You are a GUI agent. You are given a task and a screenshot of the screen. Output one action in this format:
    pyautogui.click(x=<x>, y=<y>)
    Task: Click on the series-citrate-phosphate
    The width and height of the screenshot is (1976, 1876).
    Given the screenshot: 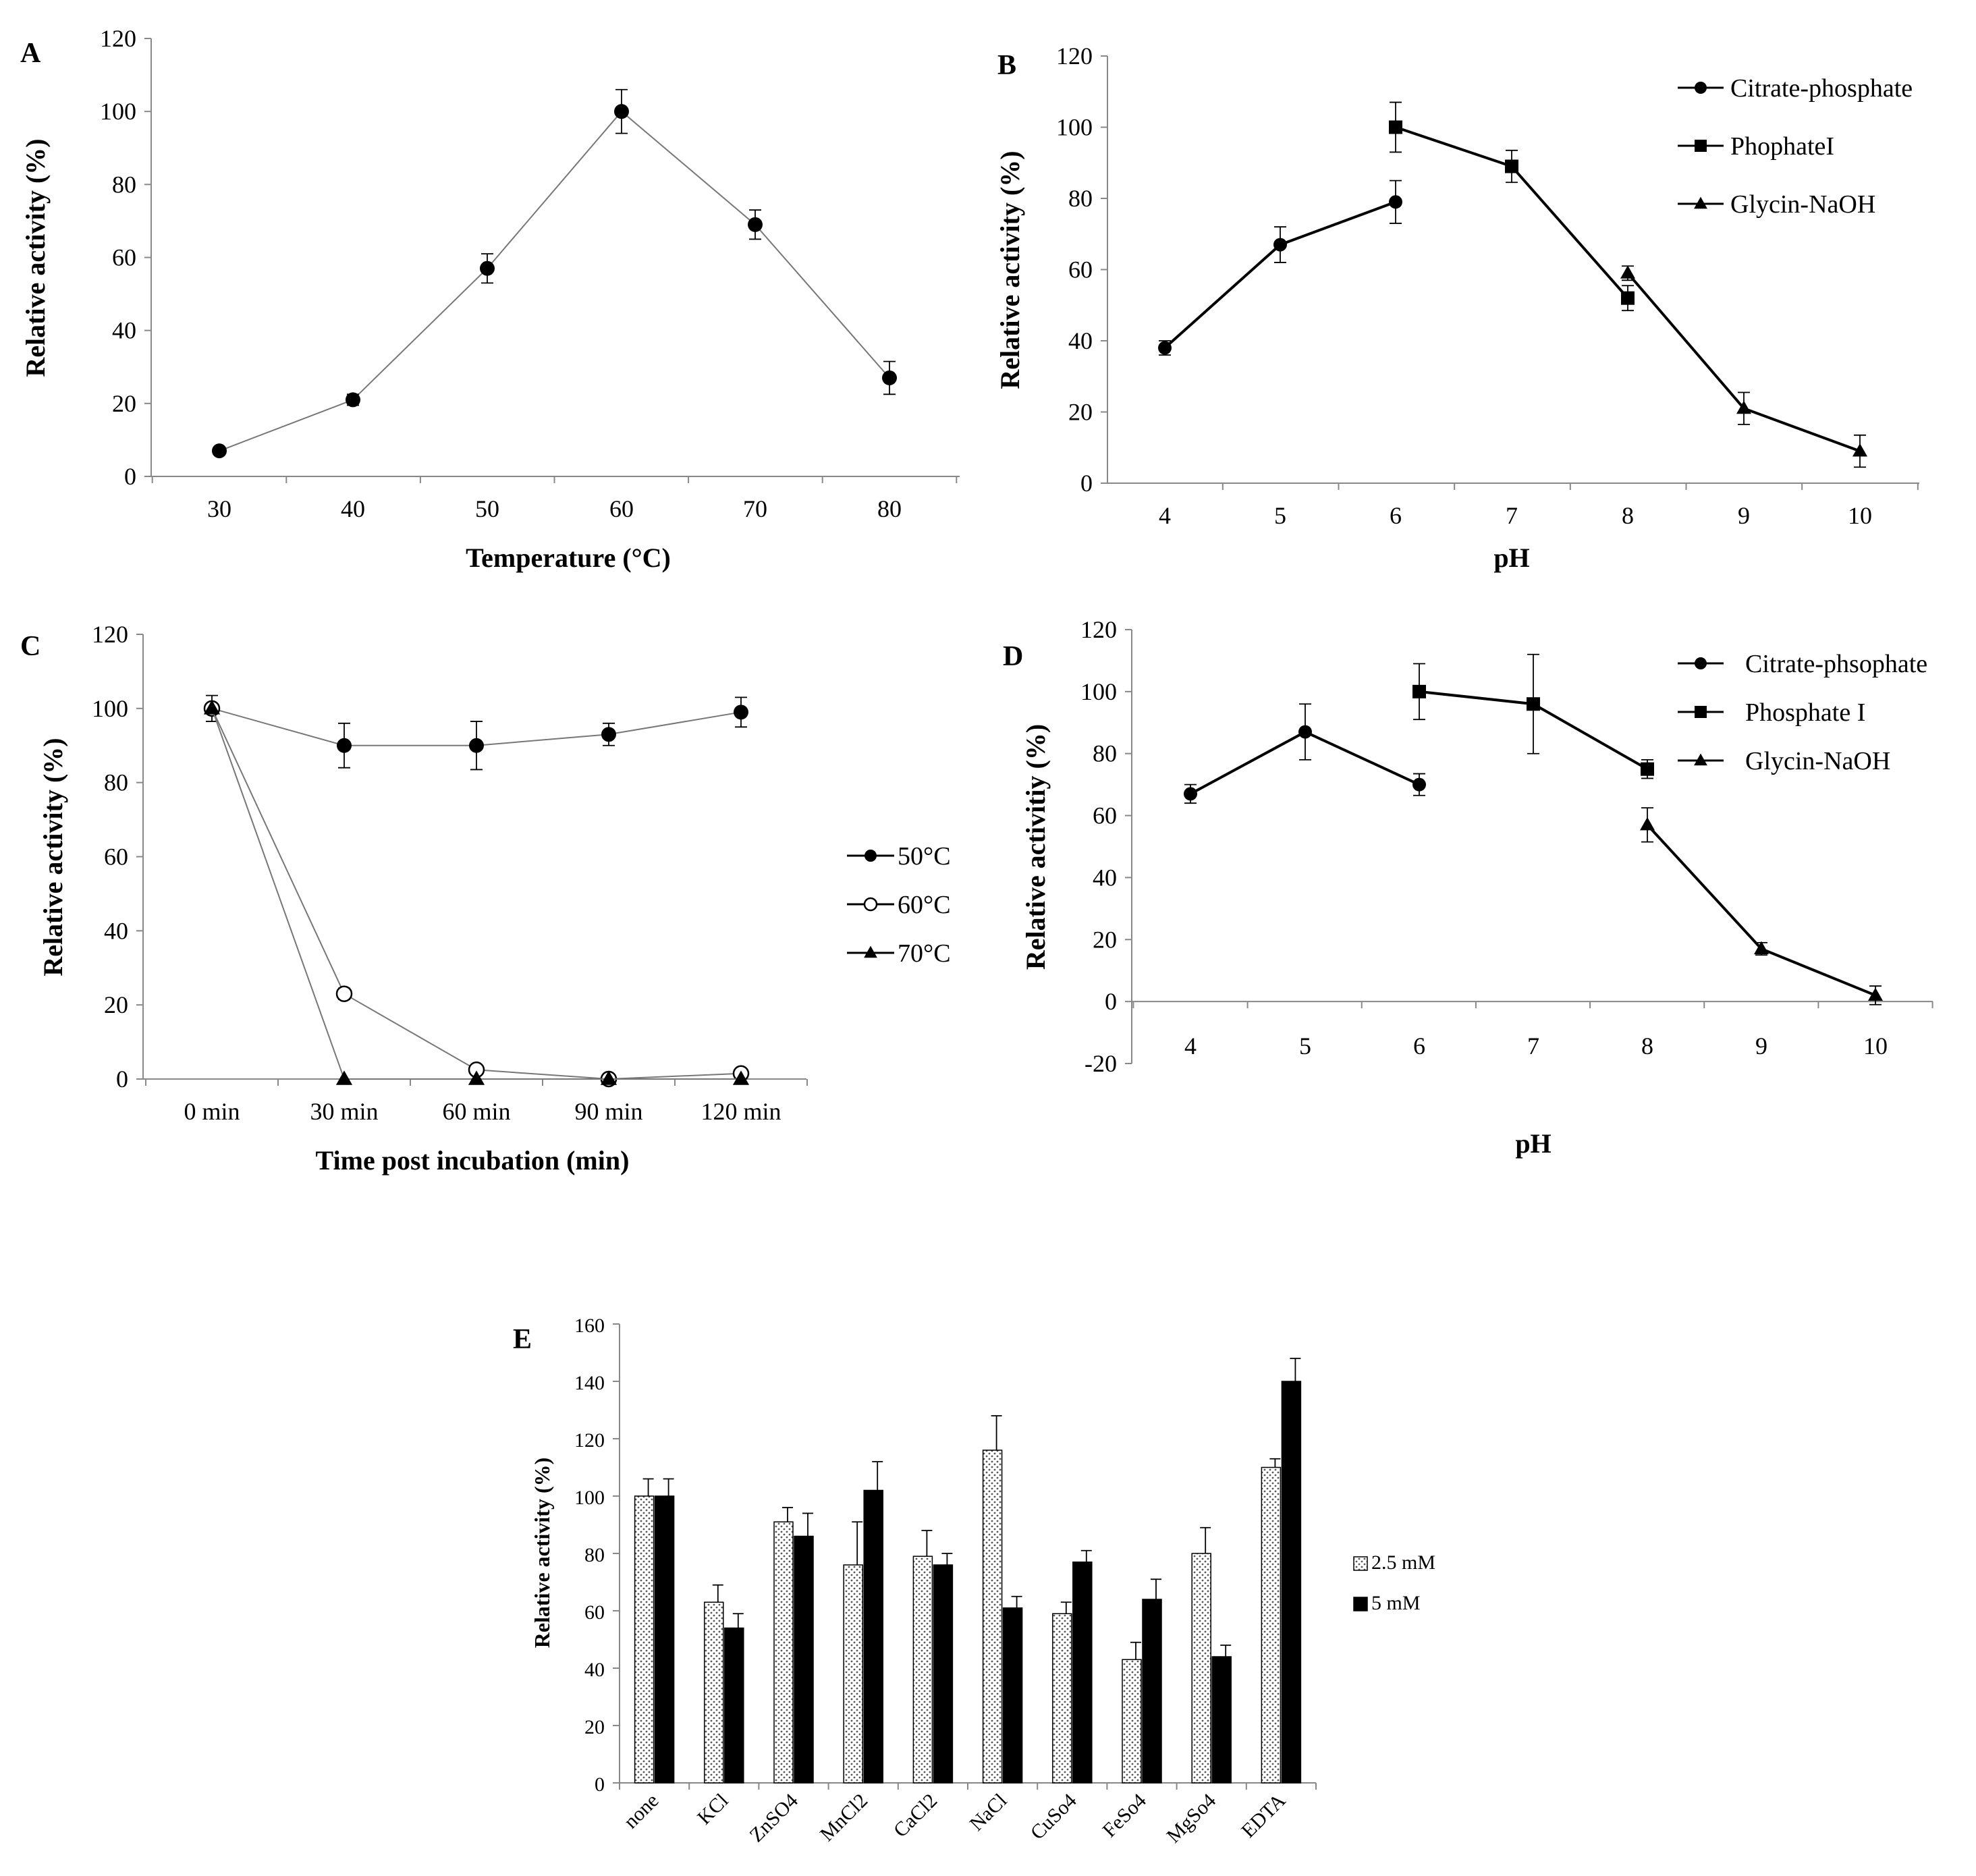 What is the action you would take?
    pyautogui.click(x=1280, y=268)
    